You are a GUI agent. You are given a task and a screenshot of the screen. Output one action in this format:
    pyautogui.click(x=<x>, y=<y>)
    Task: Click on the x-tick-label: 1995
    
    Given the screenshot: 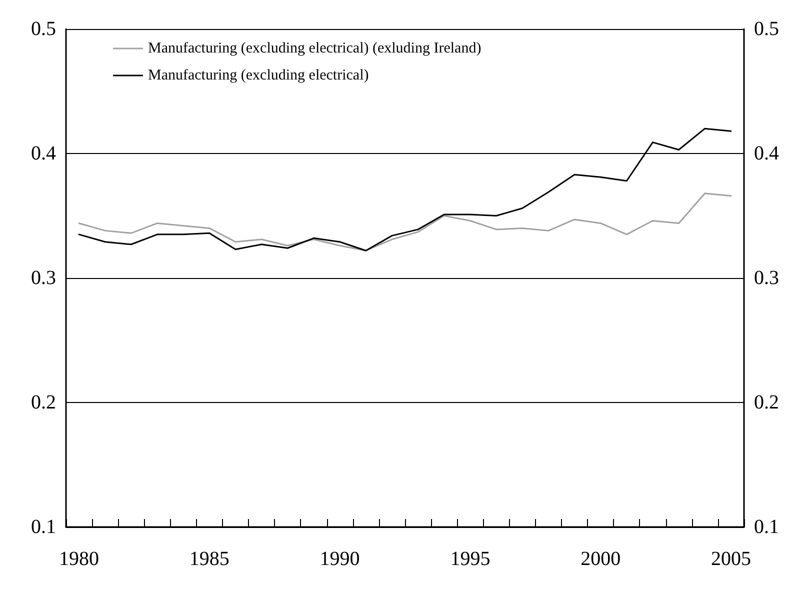 What is the action you would take?
    pyautogui.click(x=470, y=559)
    